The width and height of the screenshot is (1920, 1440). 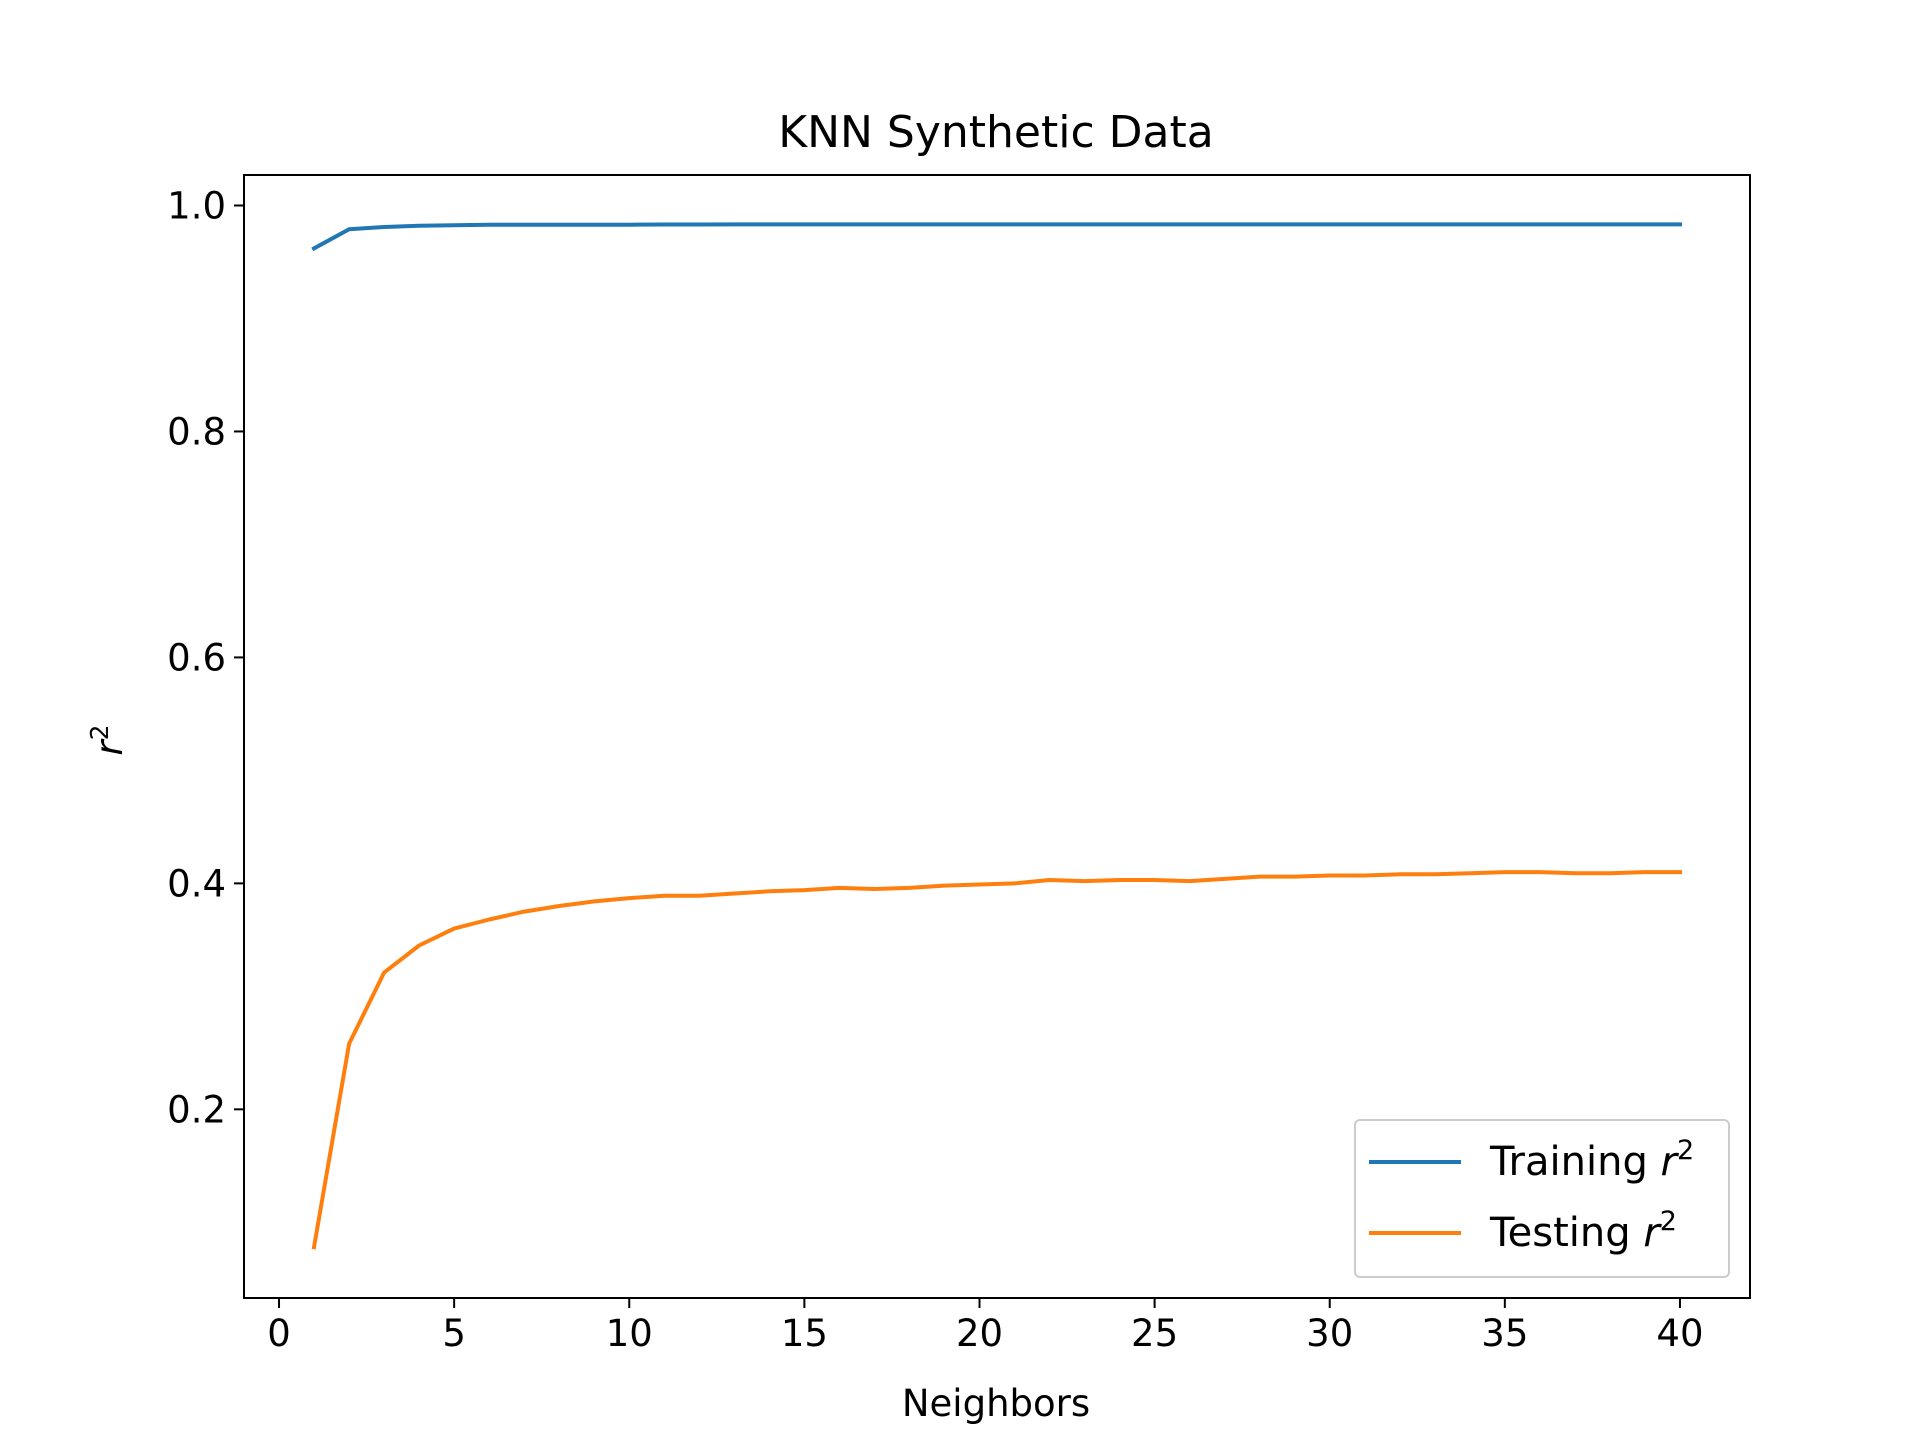 I want to click on y-tick-label: 0.2, so click(x=196, y=1109).